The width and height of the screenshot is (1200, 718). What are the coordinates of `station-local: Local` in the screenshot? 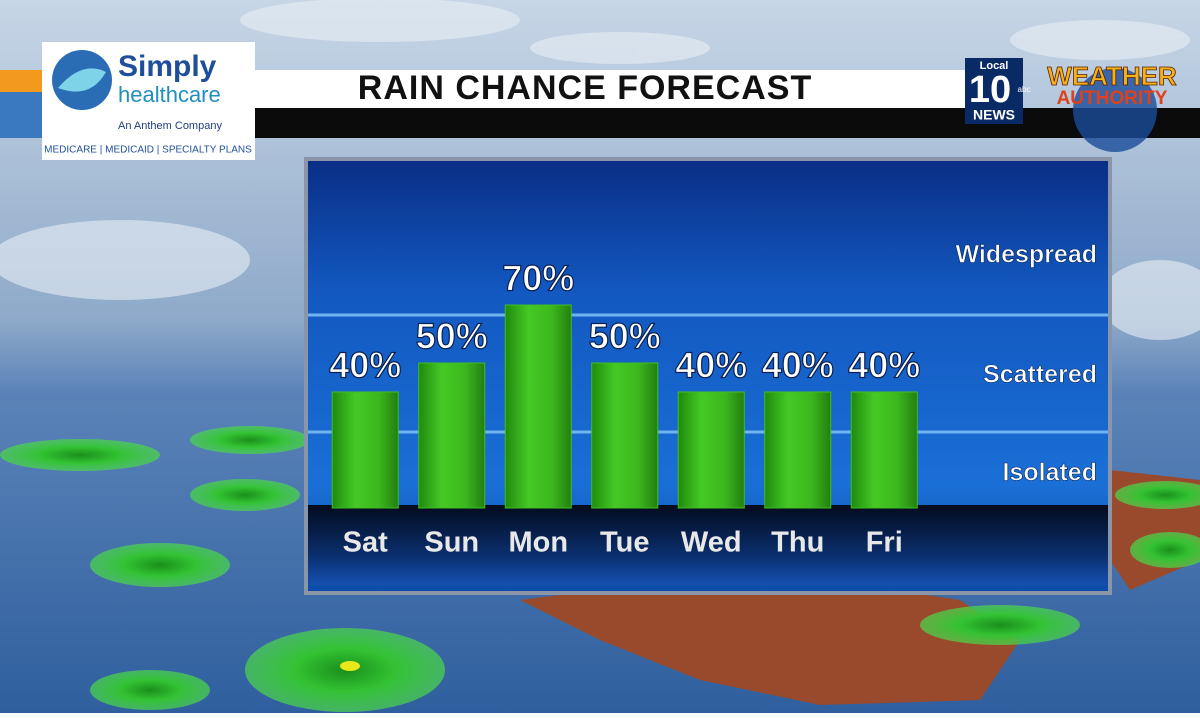 It's located at (994, 66).